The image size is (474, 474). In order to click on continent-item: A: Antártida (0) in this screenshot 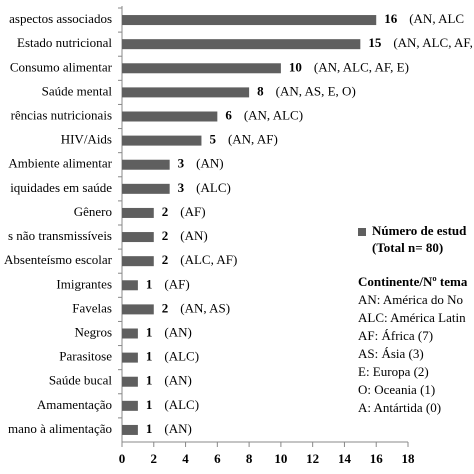, I will do `click(399, 407)`.